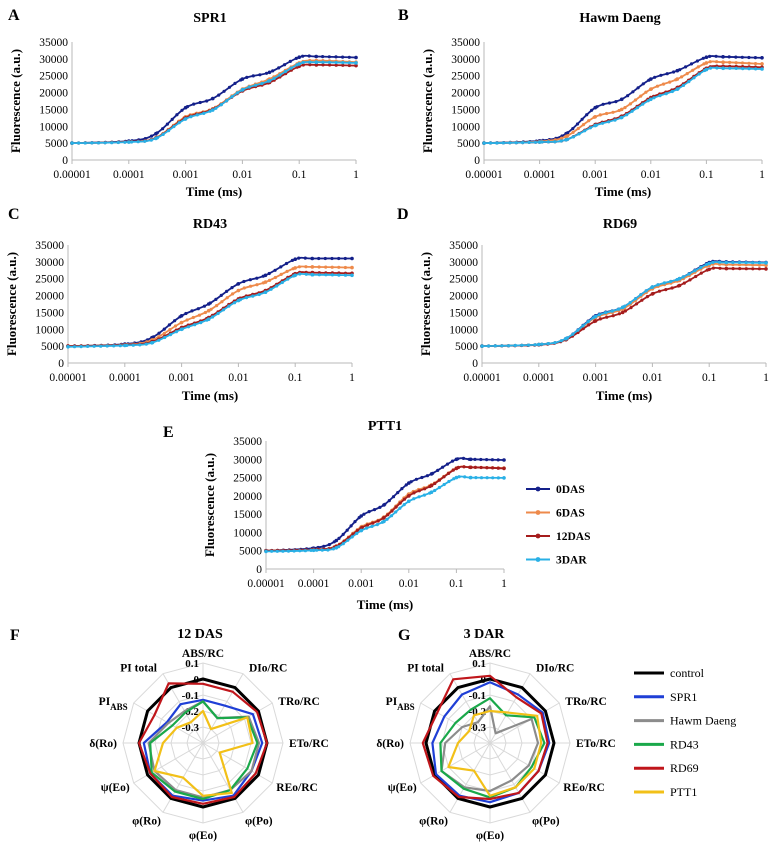  I want to click on radar-legend-label-spr1: SPR1, so click(683, 697).